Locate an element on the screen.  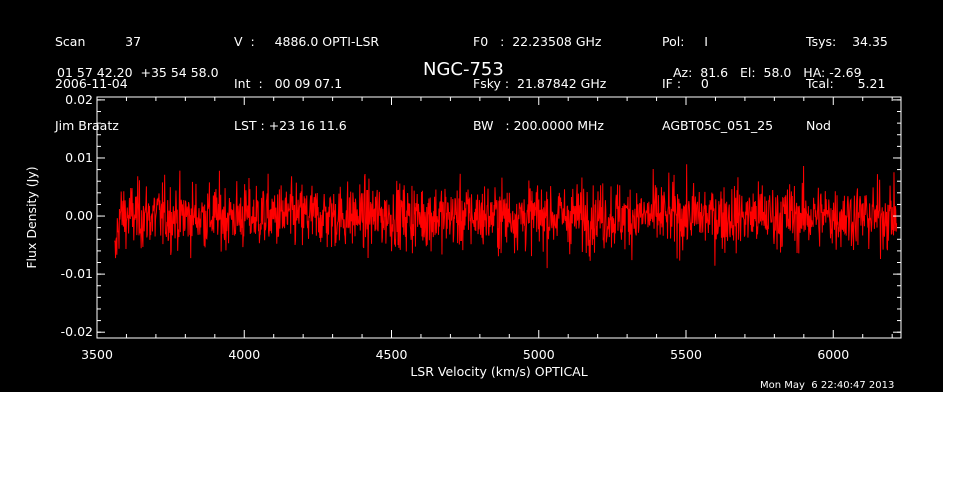
x-tick-label: 5500 is located at coordinates (686, 354).